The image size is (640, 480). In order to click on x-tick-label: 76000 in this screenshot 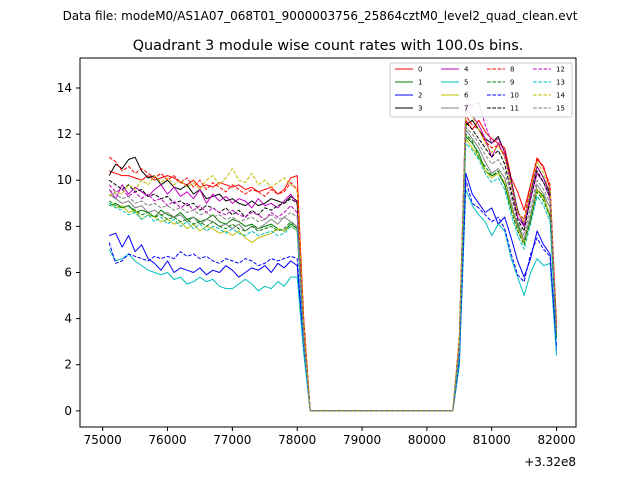, I will do `click(167, 440)`.